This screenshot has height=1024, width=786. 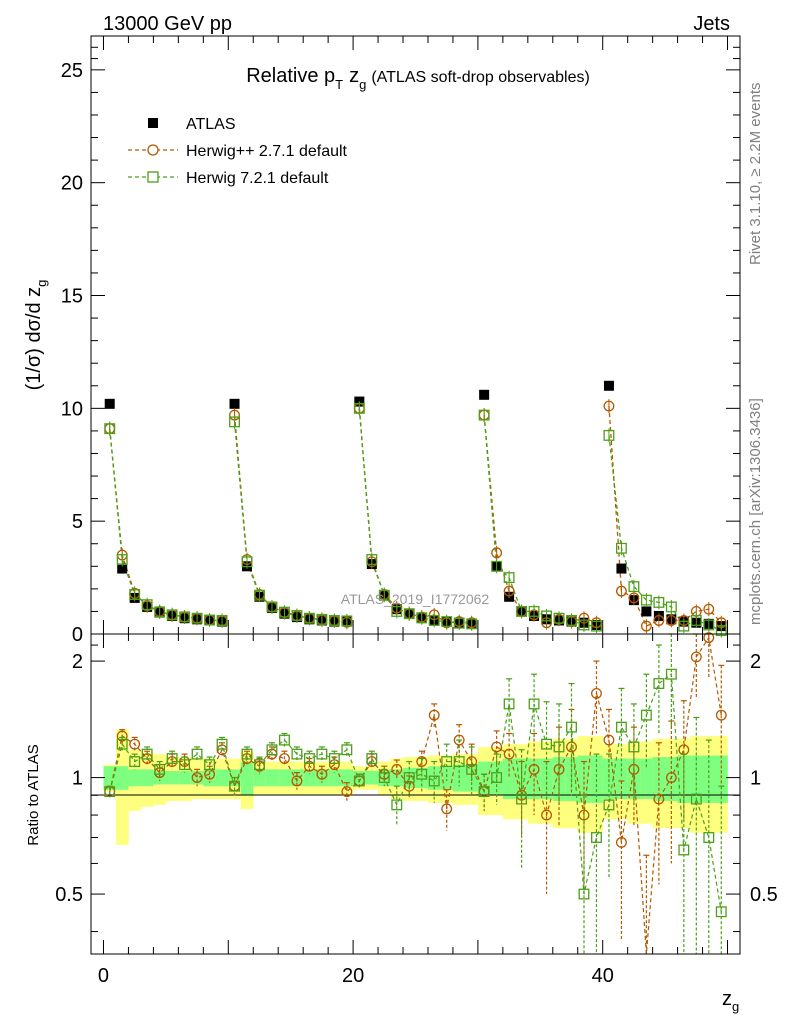 I want to click on ratio-xtick-label: 40, so click(x=603, y=976).